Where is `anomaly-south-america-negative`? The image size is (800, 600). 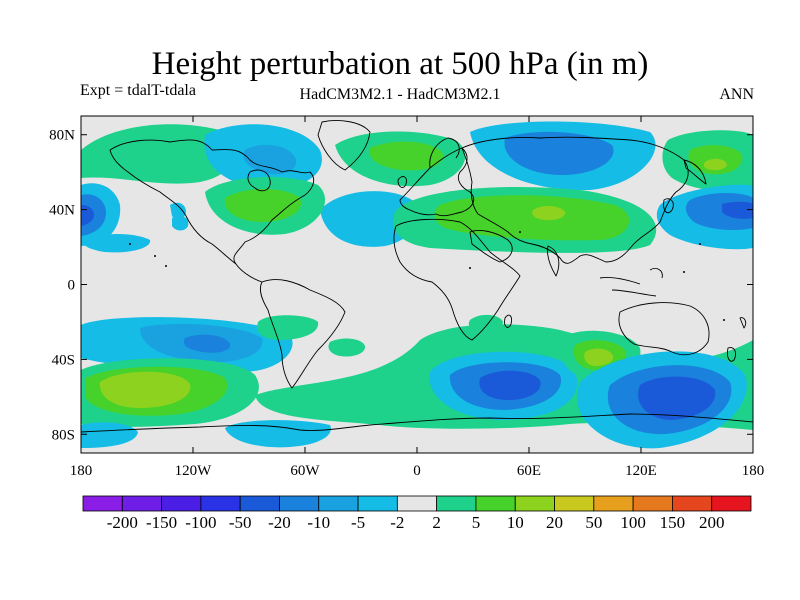
anomaly-south-america-negative is located at coordinates (180, 223).